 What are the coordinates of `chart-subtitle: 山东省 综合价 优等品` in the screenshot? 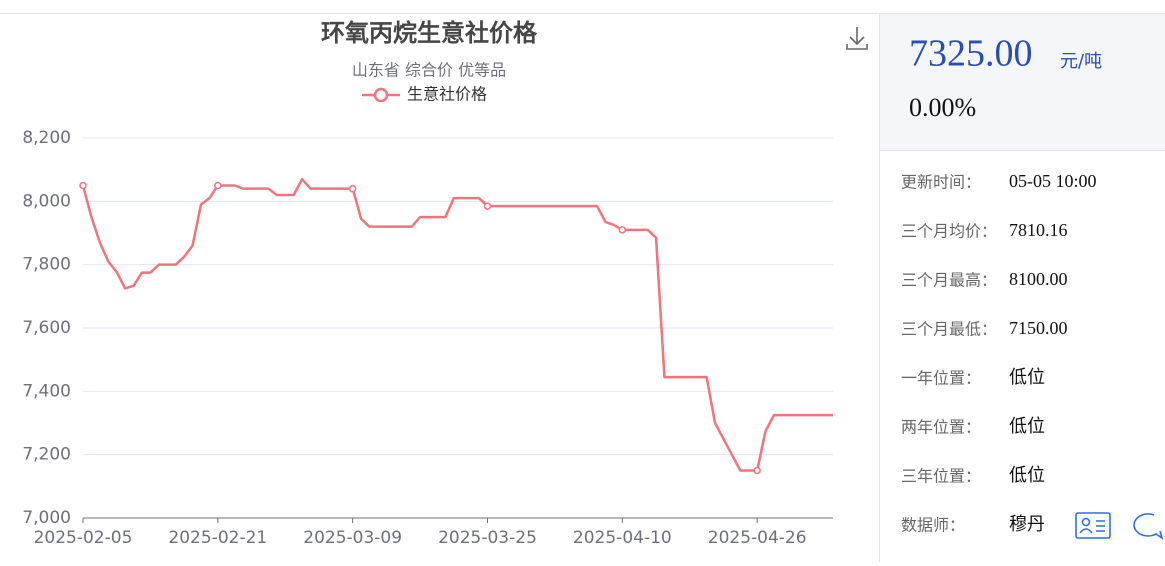 It's located at (429, 70).